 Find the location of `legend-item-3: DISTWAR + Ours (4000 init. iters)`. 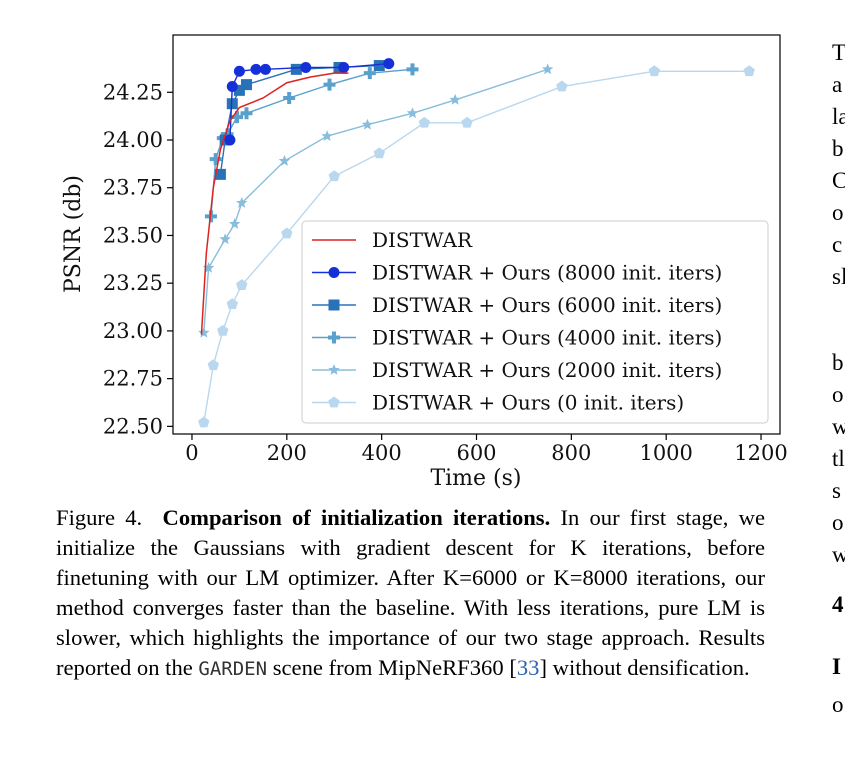

legend-item-3: DISTWAR + Ours (4000 init. iters) is located at coordinates (517, 338).